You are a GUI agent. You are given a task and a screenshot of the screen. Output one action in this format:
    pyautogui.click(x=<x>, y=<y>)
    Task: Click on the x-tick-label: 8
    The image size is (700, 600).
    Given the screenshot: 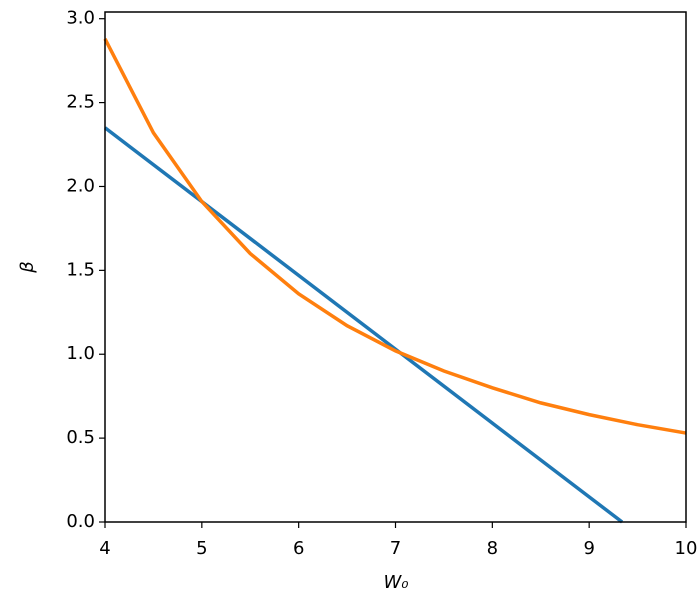 What is the action you would take?
    pyautogui.click(x=492, y=548)
    